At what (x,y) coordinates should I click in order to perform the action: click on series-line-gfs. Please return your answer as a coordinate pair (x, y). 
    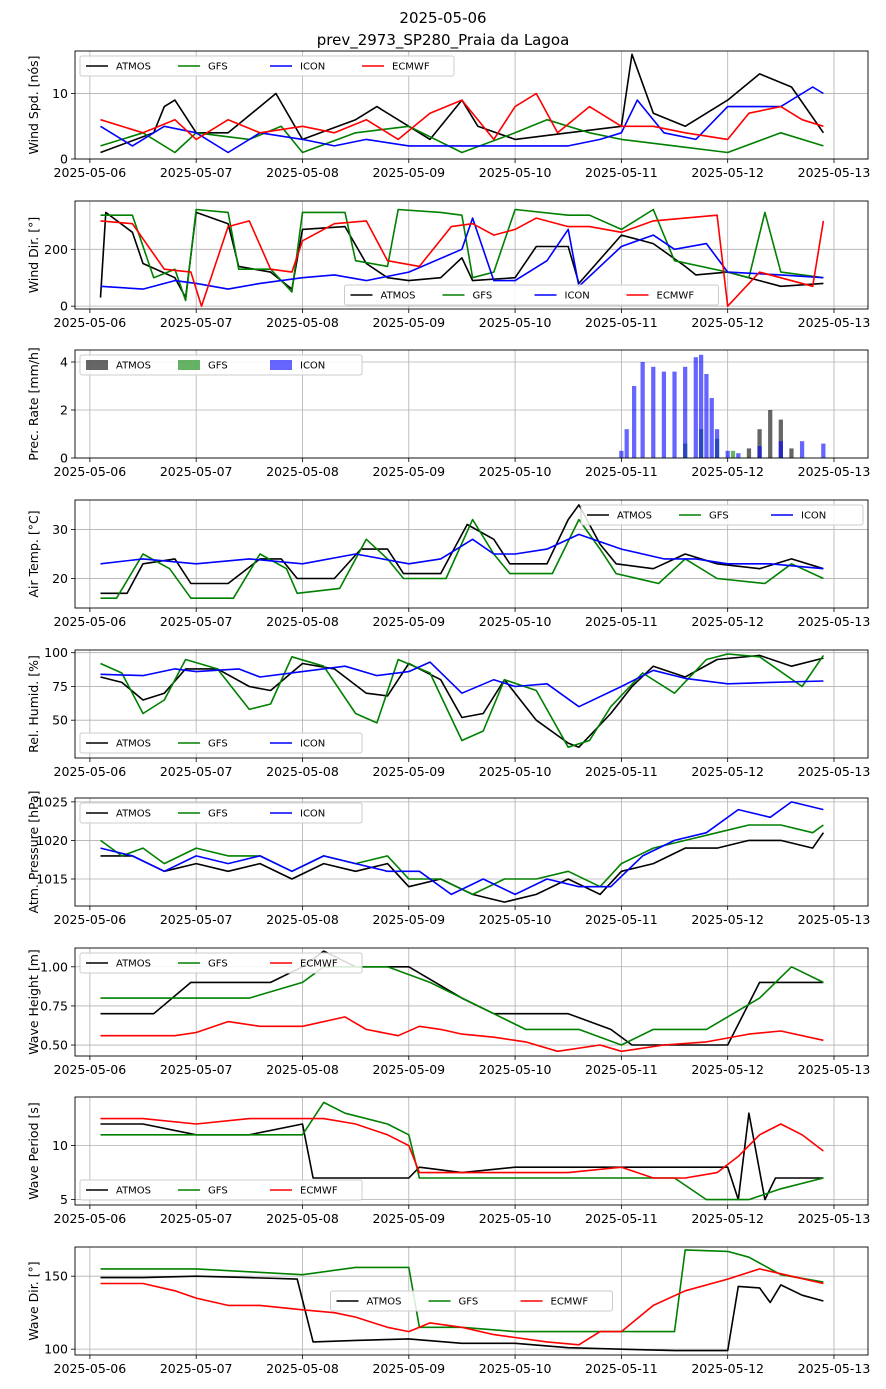
    Looking at the image, I should click on (462, 860).